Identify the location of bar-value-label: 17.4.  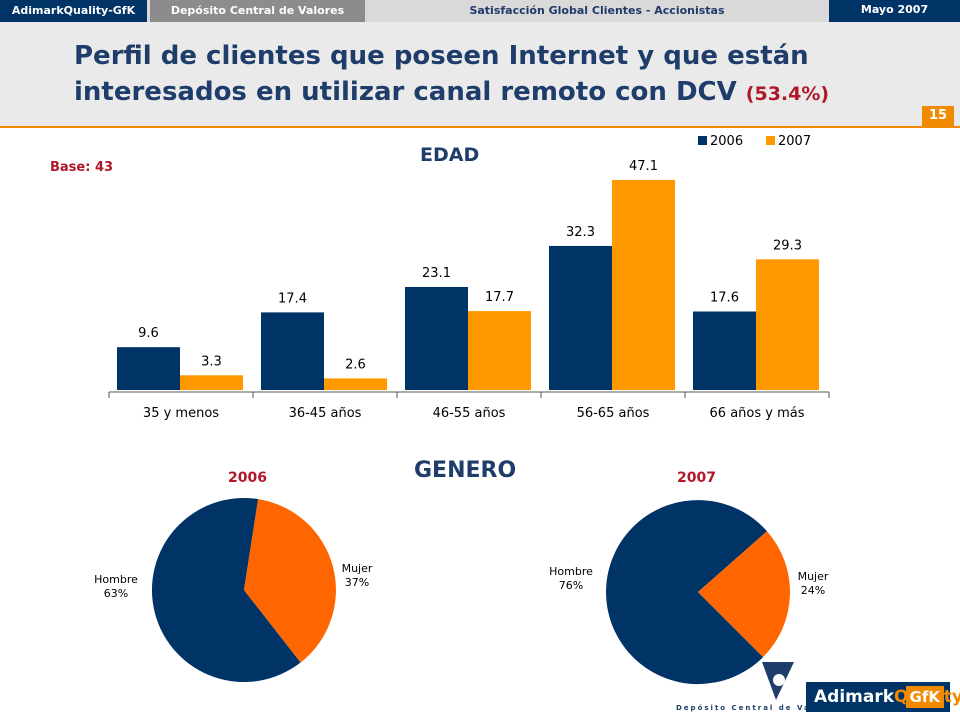
(292, 298).